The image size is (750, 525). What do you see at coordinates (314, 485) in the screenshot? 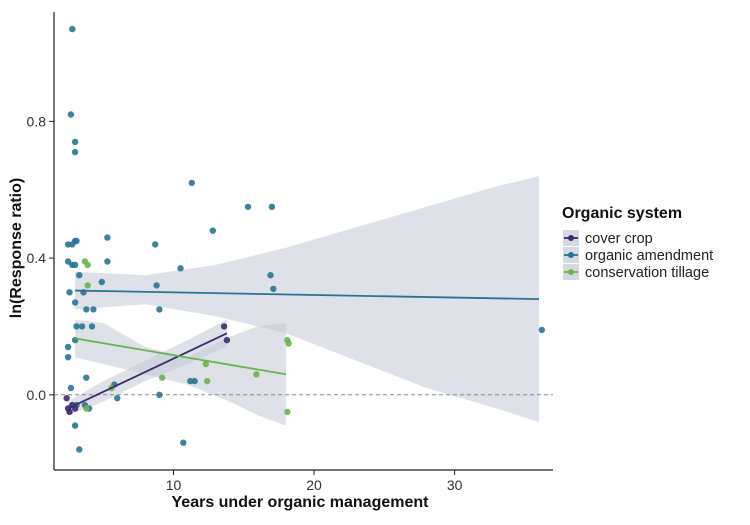
I see `x-tick-label: 20` at bounding box center [314, 485].